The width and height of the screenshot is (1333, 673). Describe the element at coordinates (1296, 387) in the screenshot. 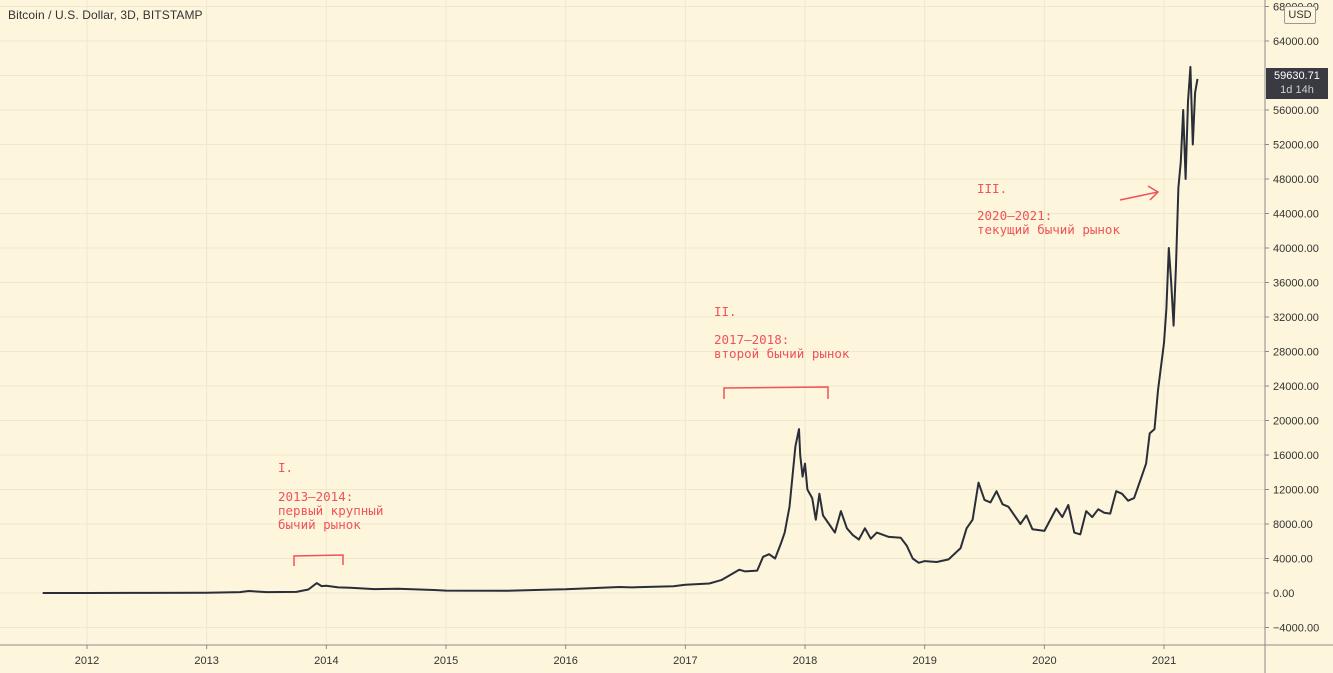

I see `y-tick-label: 24000.00` at that location.